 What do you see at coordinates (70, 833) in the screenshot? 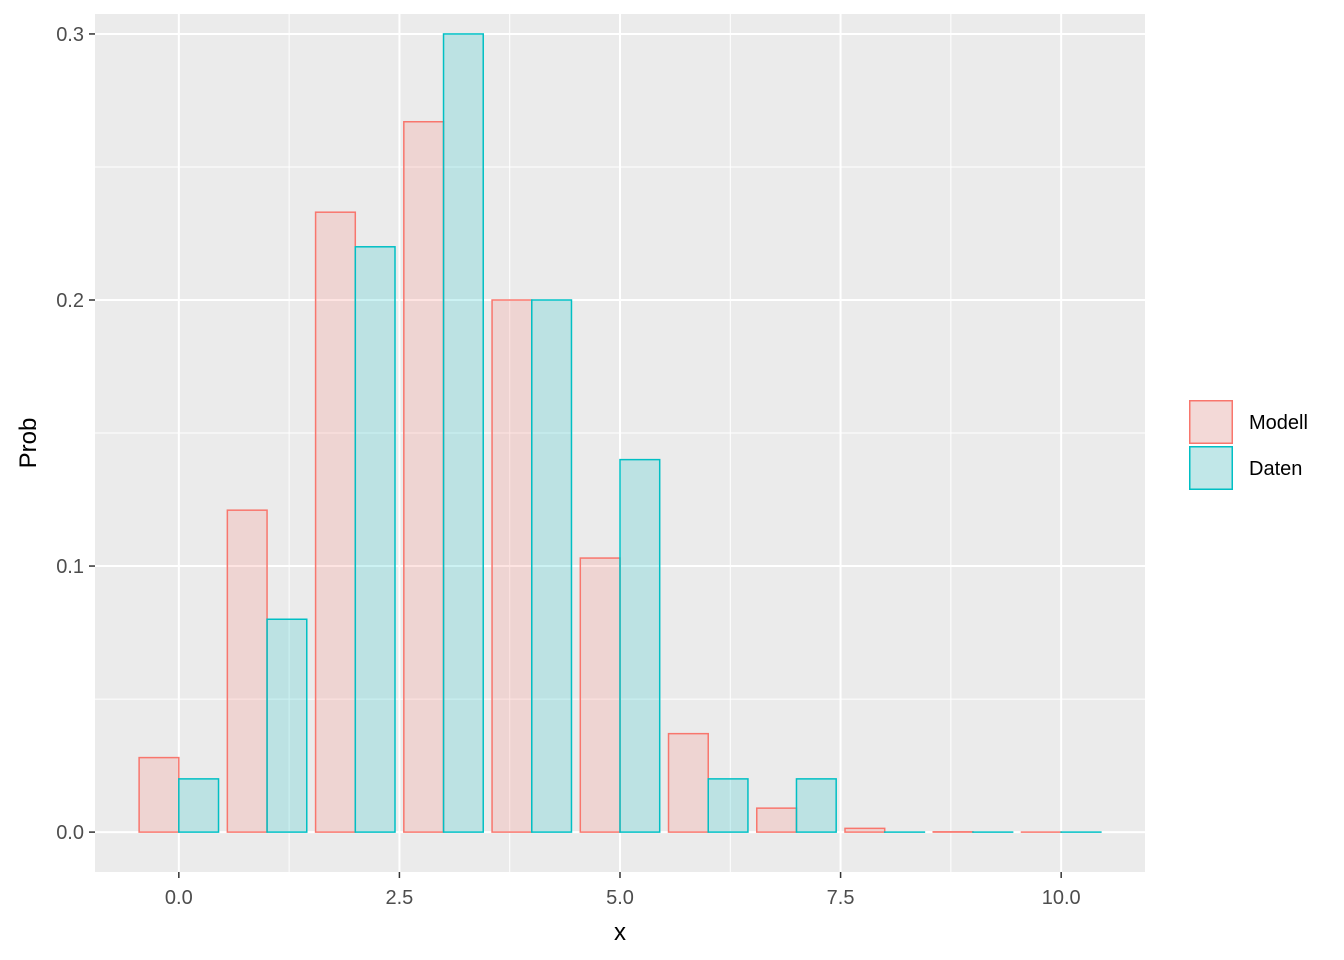
I see `y-tick-label: 0.0` at bounding box center [70, 833].